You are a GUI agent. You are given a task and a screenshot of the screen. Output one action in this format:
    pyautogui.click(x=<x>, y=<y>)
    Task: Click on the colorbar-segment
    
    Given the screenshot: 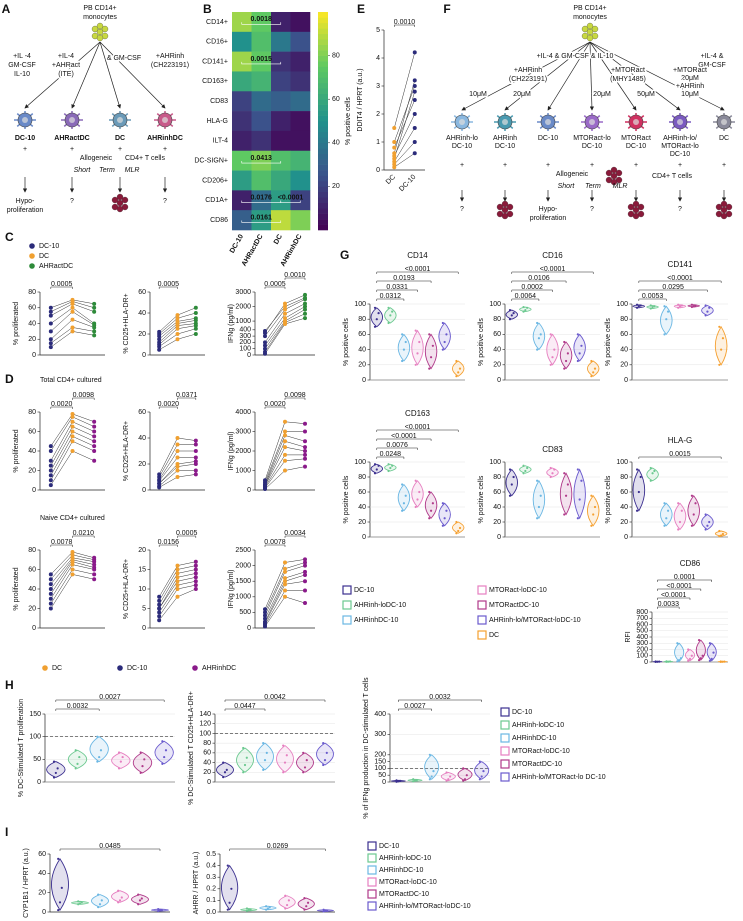 What is the action you would take?
    pyautogui.click(x=323, y=107)
    